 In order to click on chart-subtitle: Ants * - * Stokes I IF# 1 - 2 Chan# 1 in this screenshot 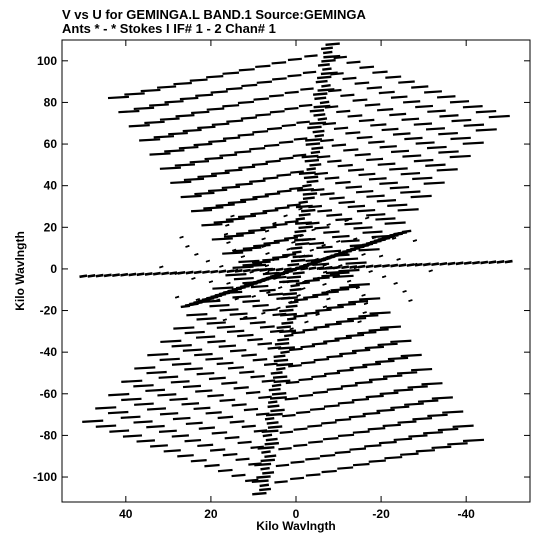, I will do `click(169, 28)`.